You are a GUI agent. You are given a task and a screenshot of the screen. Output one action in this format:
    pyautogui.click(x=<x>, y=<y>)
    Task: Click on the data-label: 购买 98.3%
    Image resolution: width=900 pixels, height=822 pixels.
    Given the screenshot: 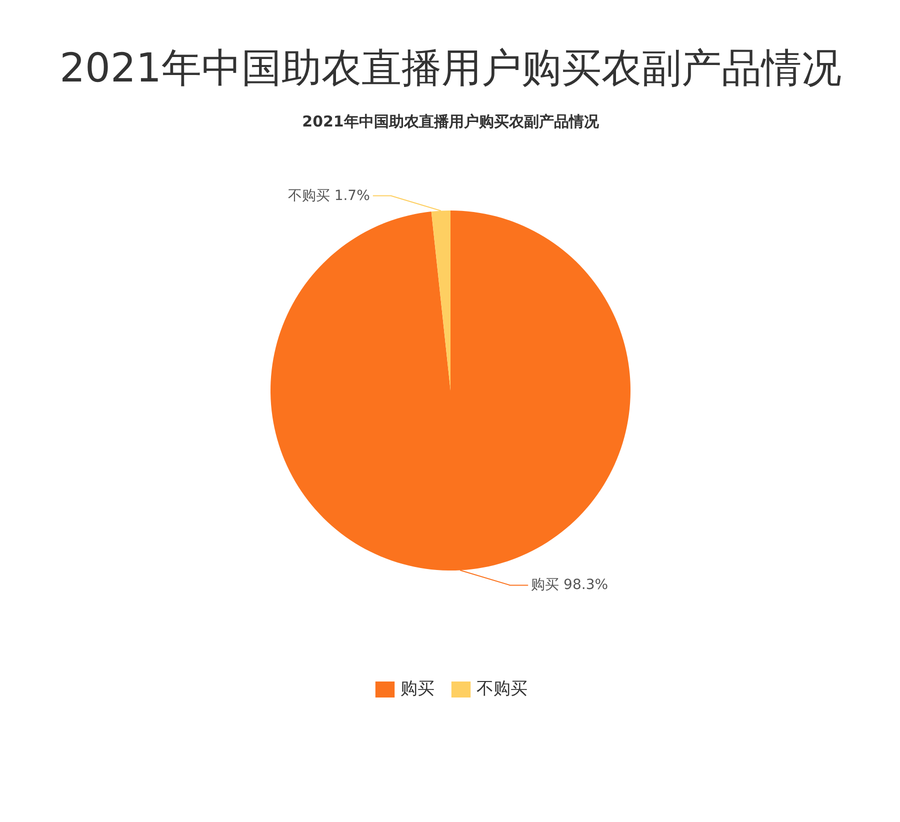 What is the action you would take?
    pyautogui.click(x=569, y=585)
    